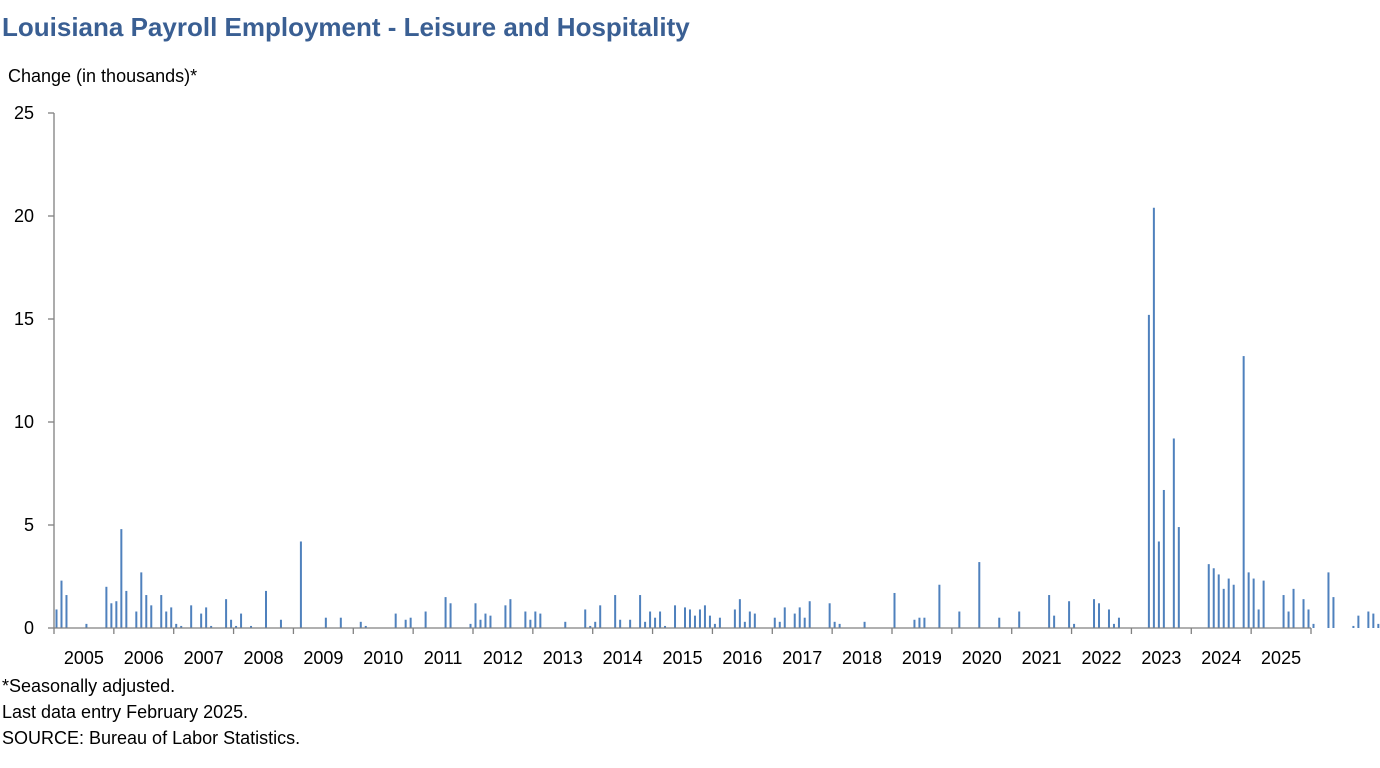 The width and height of the screenshot is (1380, 768). What do you see at coordinates (802, 658) in the screenshot?
I see `x-tick-label: 2017` at bounding box center [802, 658].